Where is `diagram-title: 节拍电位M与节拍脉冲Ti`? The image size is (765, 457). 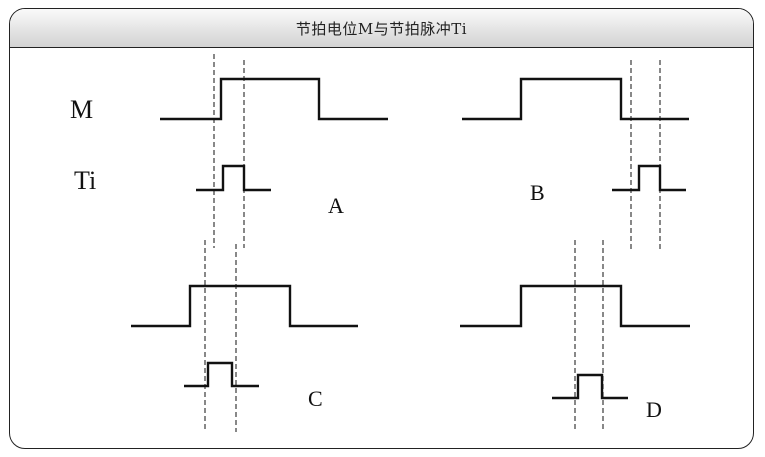
diagram-title: 节拍电位M与节拍脉冲Ti is located at coordinates (381, 28).